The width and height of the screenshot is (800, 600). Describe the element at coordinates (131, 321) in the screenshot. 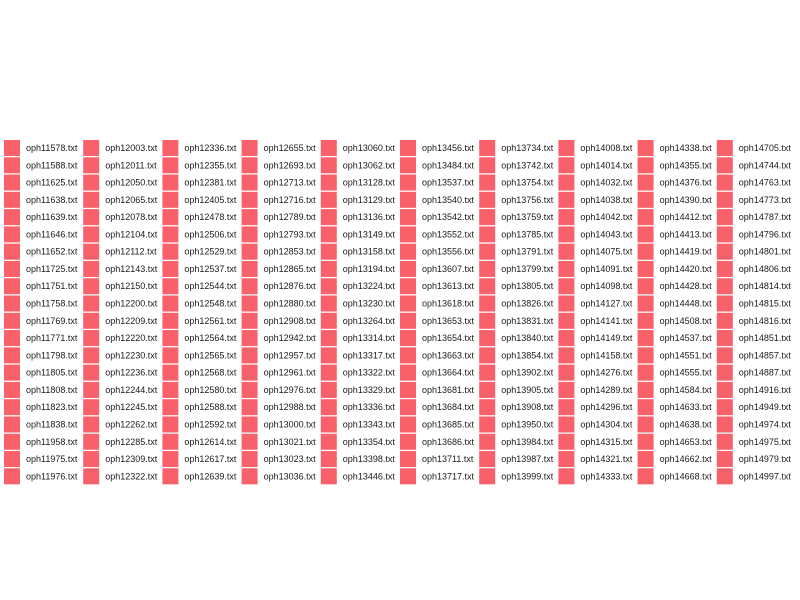

I see `legend-label: oph12209.txt` at that location.